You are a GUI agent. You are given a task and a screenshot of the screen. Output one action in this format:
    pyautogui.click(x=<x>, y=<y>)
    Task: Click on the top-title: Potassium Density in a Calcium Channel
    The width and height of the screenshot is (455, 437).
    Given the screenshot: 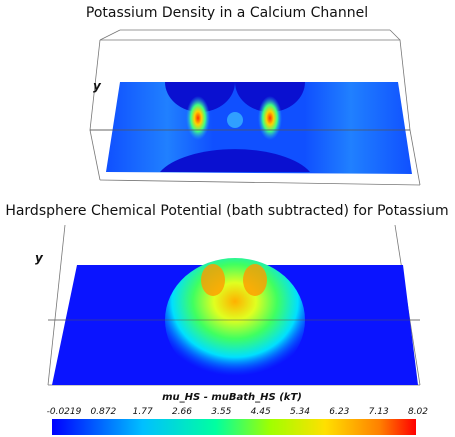 What is the action you would take?
    pyautogui.click(x=227, y=13)
    